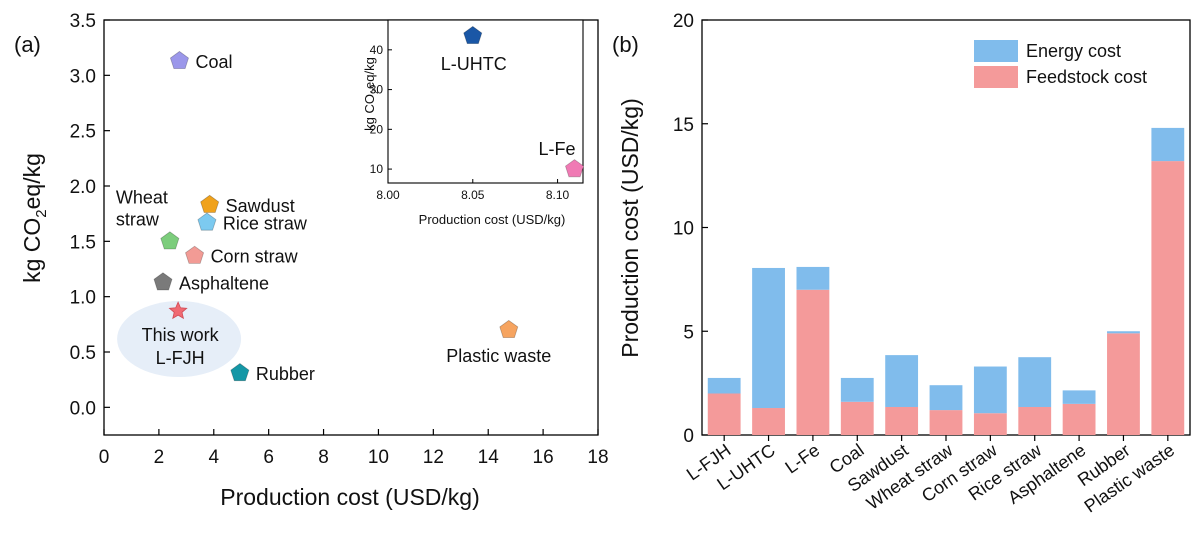 This screenshot has width=1196, height=540. Describe the element at coordinates (1060, 64) in the screenshot. I see `panel-b-legend: Energy cost Feedstock cost` at that location.